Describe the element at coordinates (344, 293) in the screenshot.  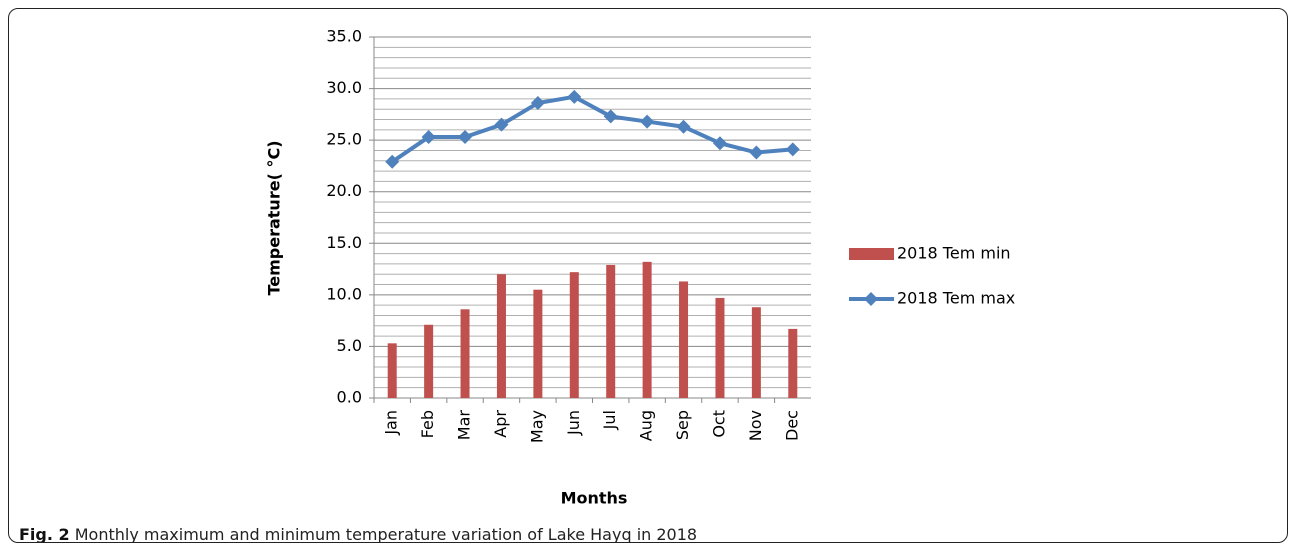
I see `y-tick-label: 10.0` at that location.